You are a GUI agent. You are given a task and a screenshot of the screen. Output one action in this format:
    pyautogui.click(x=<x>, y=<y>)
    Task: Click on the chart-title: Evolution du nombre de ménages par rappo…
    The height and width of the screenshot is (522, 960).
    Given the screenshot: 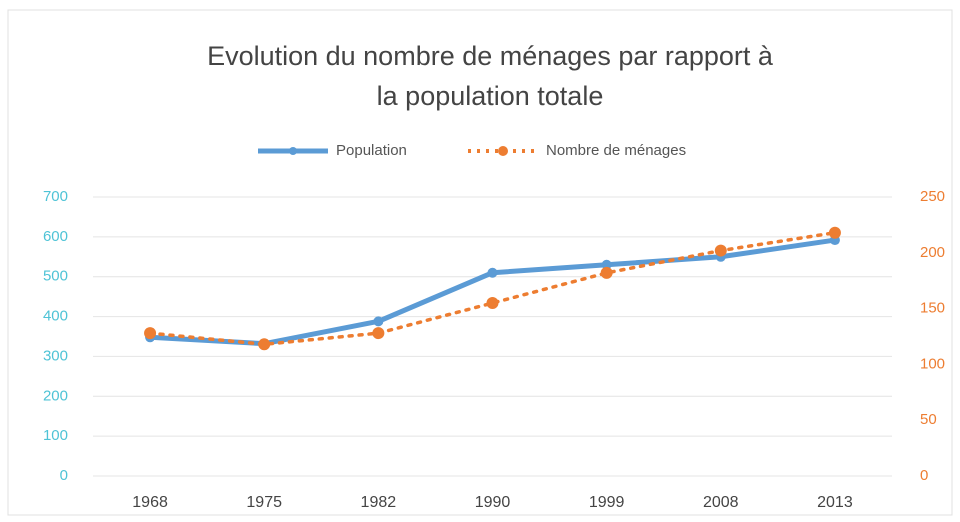 What is the action you would take?
    pyautogui.click(x=490, y=56)
    